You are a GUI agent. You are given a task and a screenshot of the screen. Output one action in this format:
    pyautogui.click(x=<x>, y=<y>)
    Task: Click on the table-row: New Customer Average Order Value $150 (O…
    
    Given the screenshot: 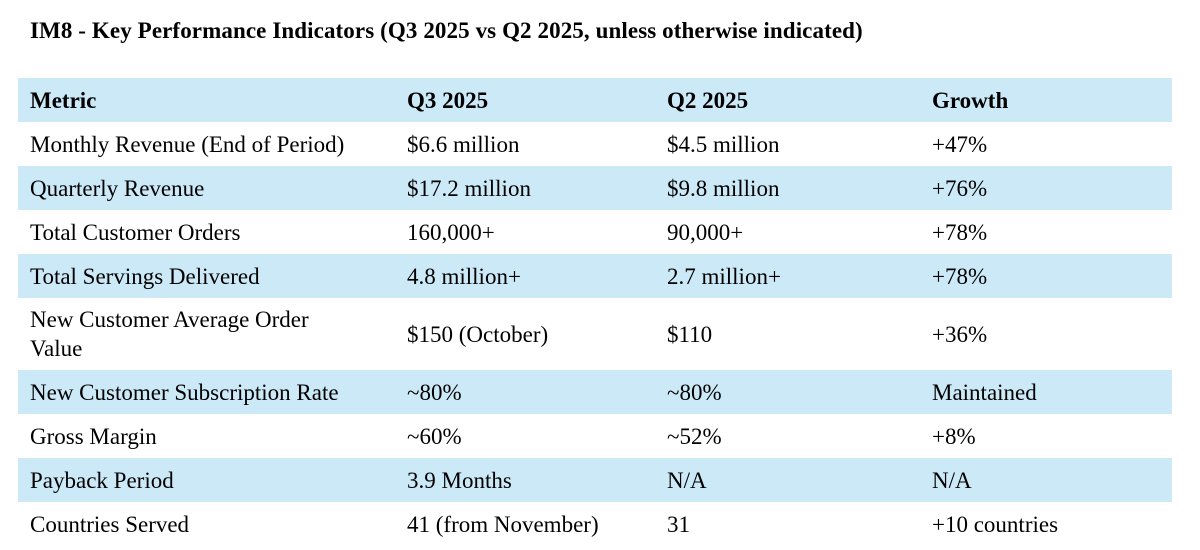 What is the action you would take?
    pyautogui.click(x=595, y=334)
    